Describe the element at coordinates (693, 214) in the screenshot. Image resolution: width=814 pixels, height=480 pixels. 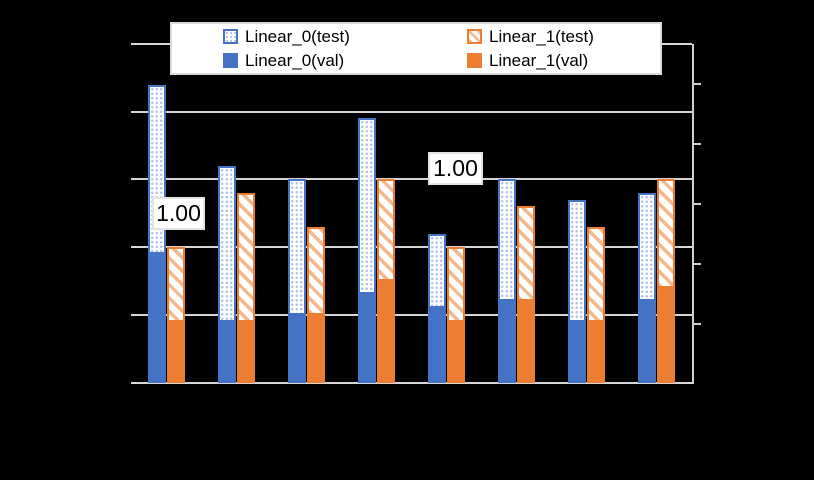
I see `y-axis-line` at that location.